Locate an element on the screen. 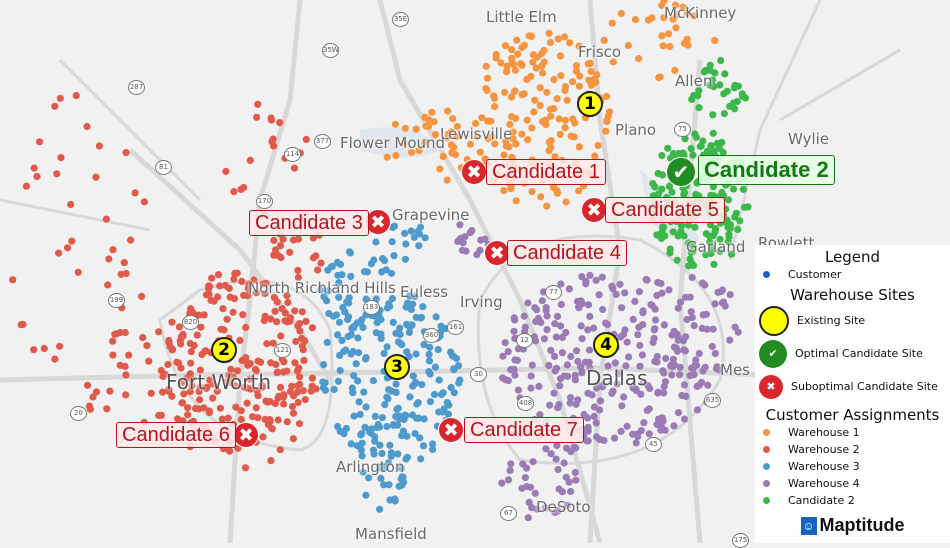 The width and height of the screenshot is (950, 548). highway-shield: 45 is located at coordinates (653, 444).